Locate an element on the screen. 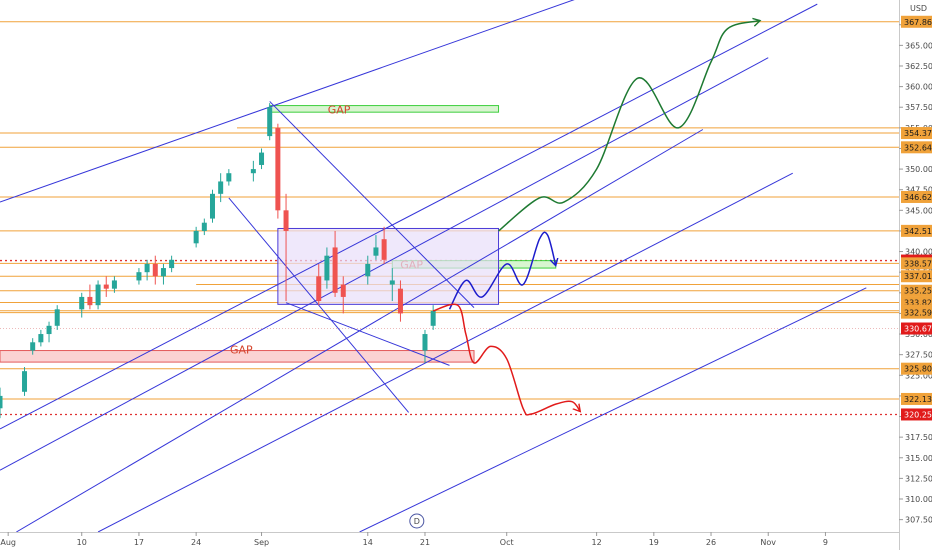 This screenshot has height=550, width=932. price-badge-label: 335.25 is located at coordinates (918, 291).